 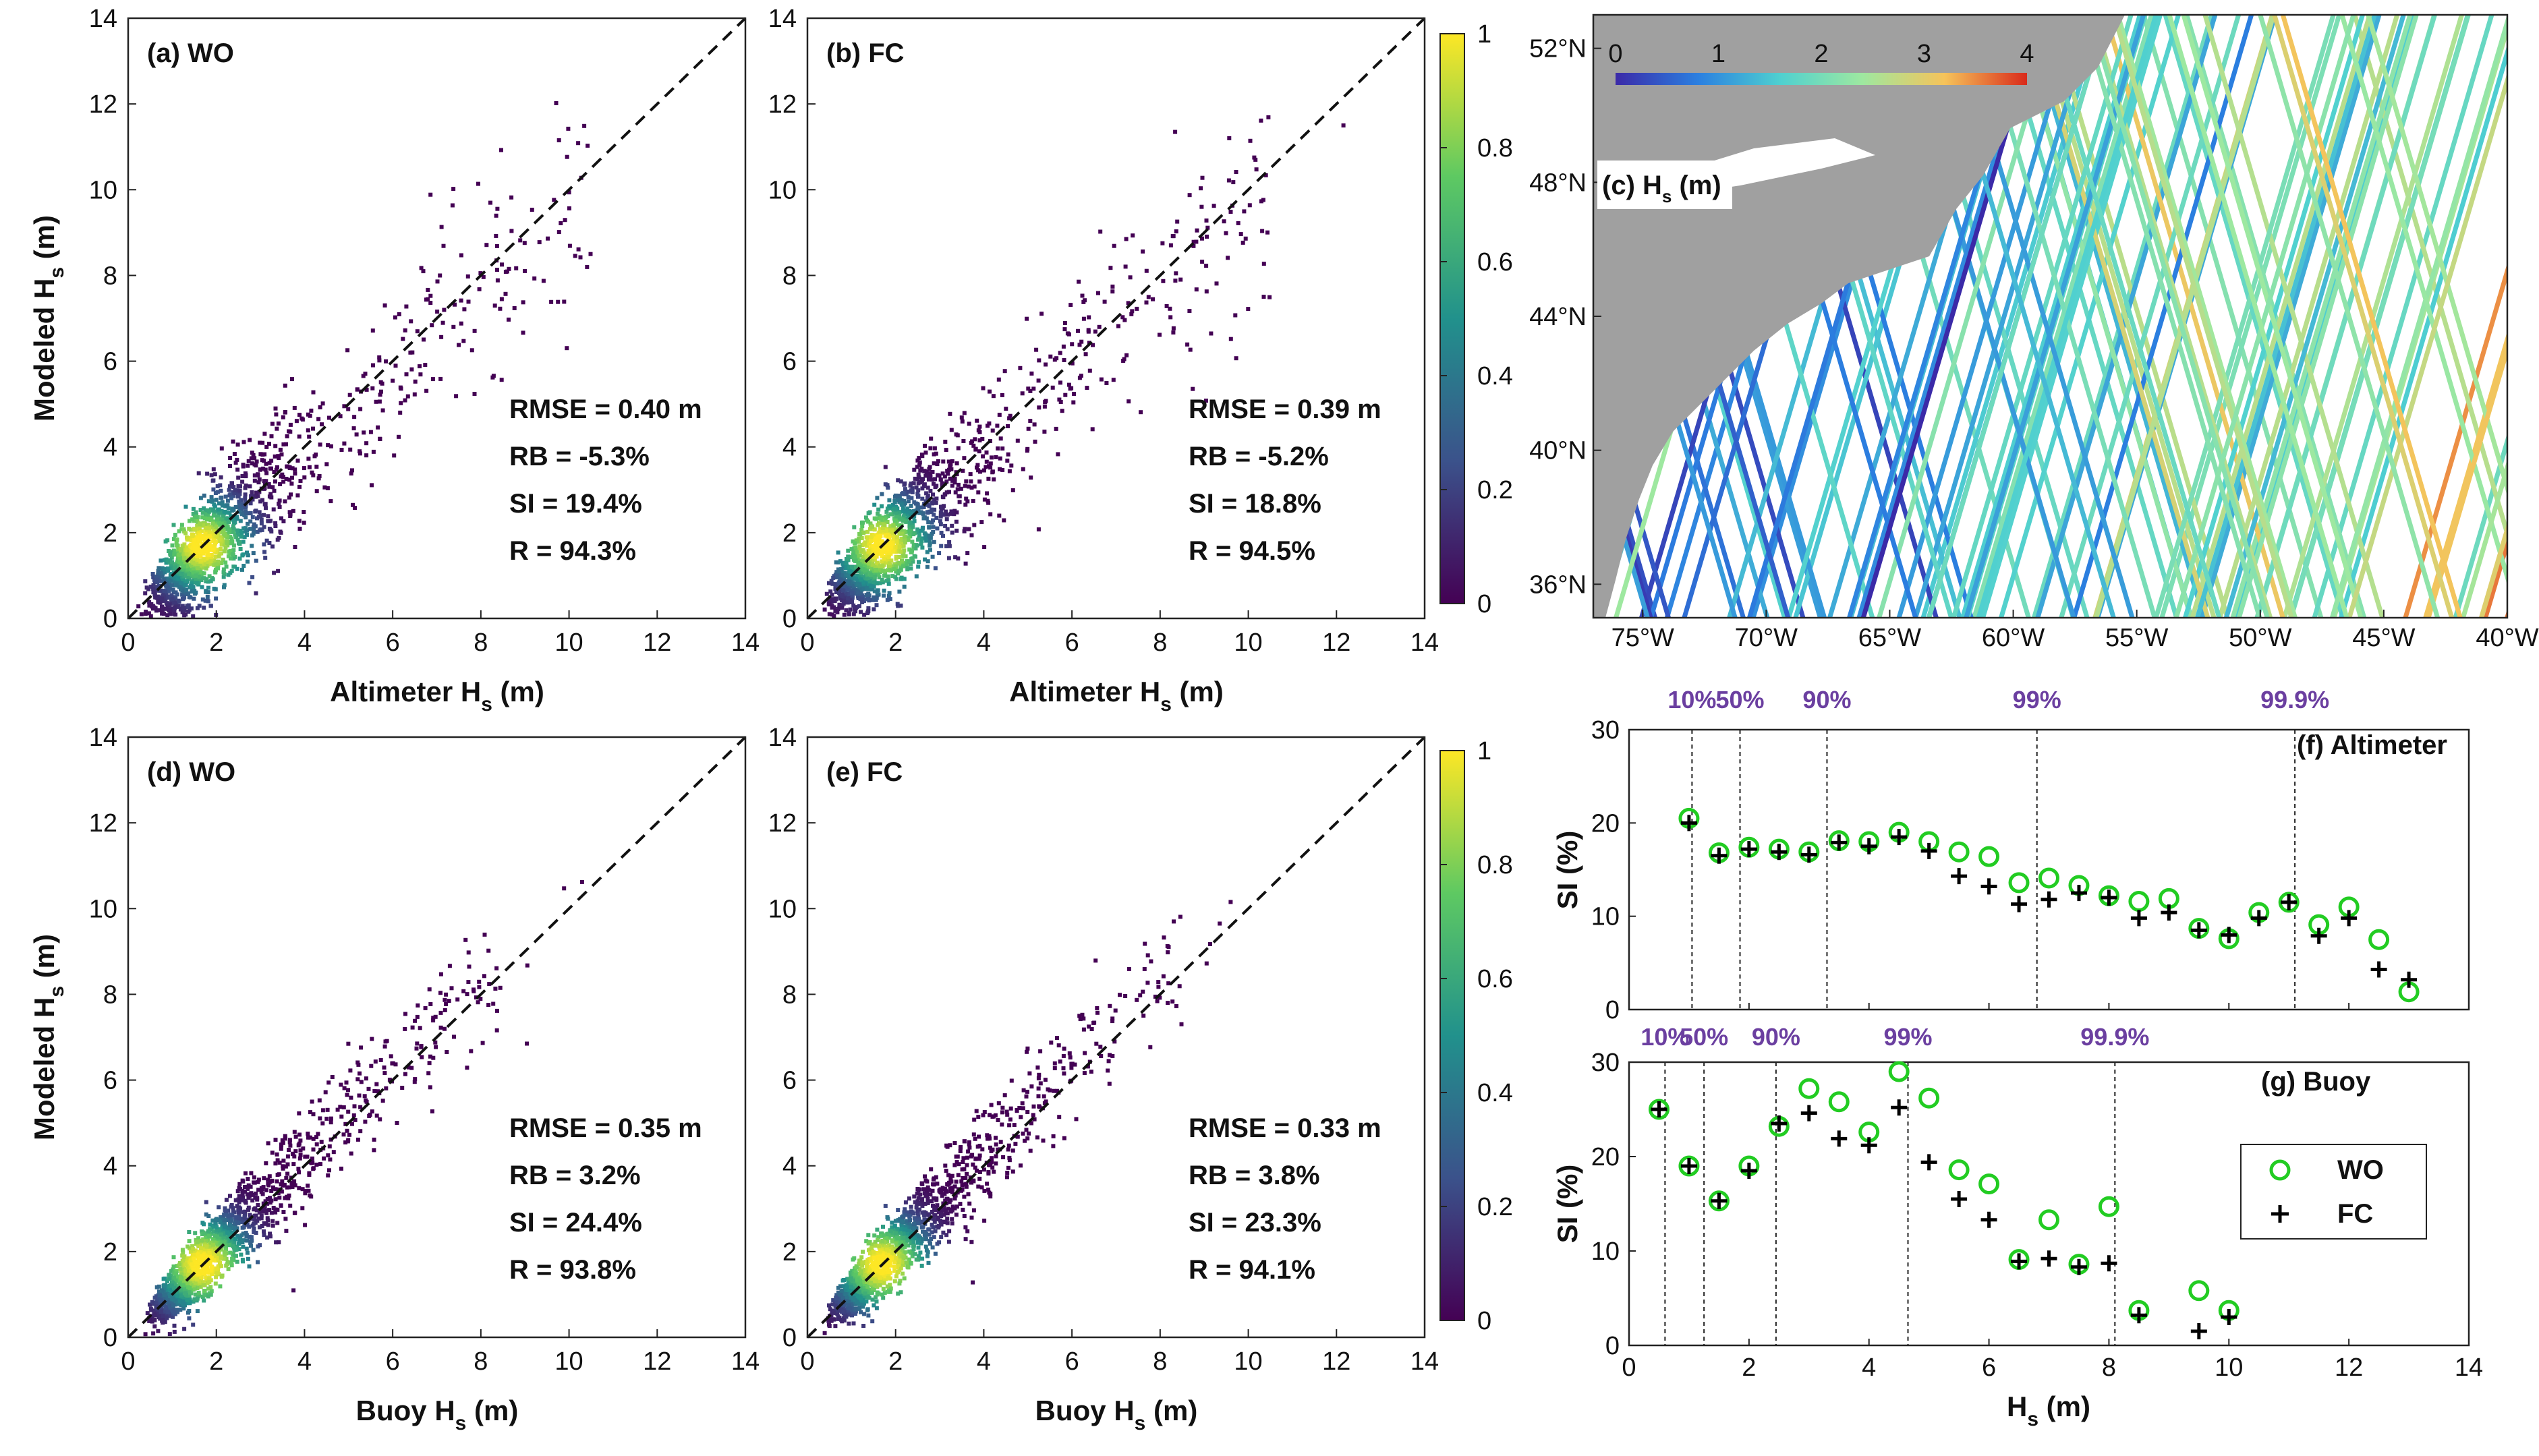 I want to click on axes-frame-b, so click(x=1116, y=318).